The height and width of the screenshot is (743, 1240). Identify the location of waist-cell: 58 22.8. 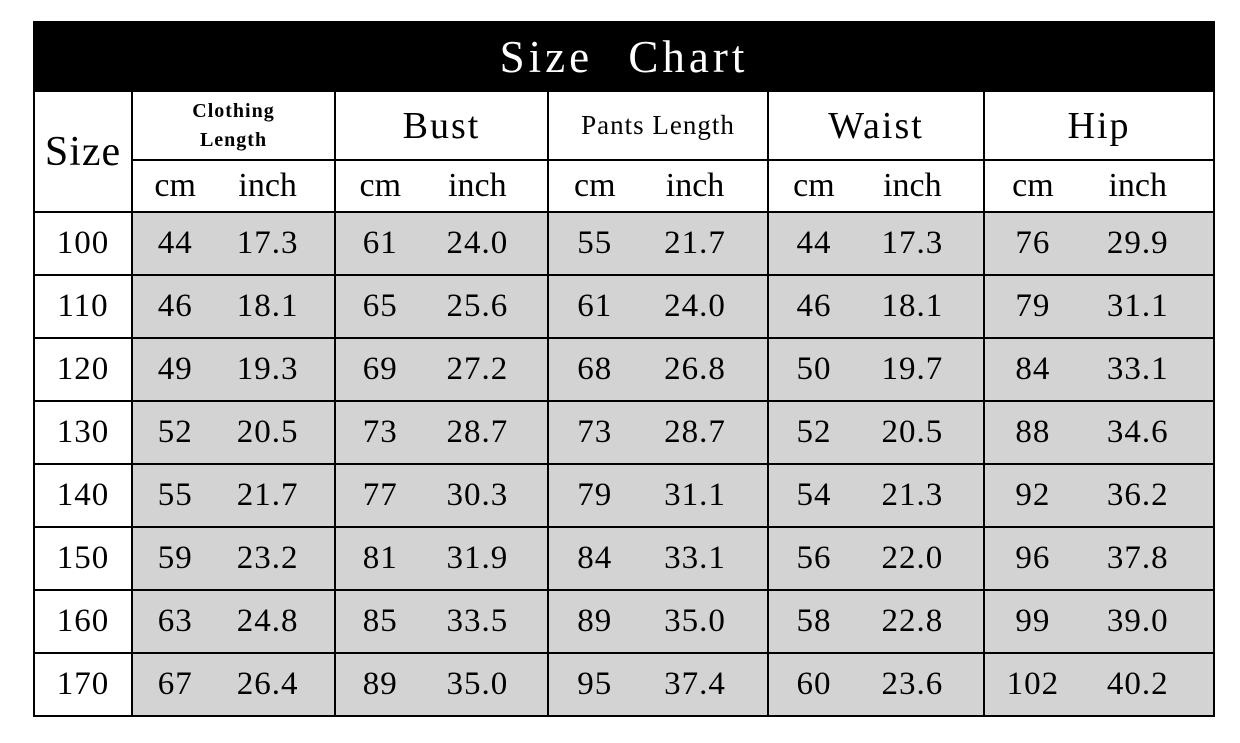
(876, 621).